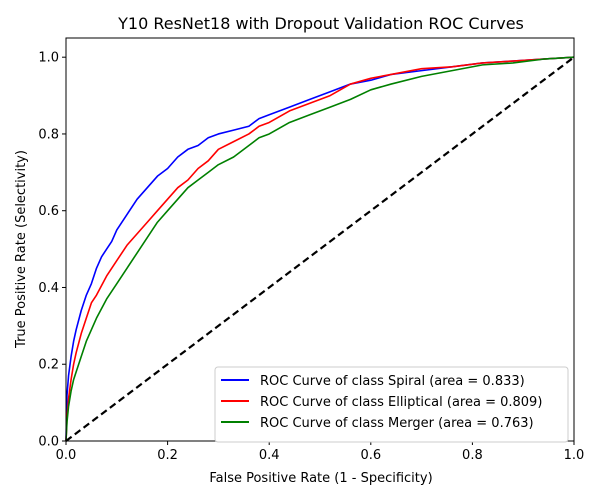  What do you see at coordinates (472, 455) in the screenshot?
I see `x-tick-label: 0.8` at bounding box center [472, 455].